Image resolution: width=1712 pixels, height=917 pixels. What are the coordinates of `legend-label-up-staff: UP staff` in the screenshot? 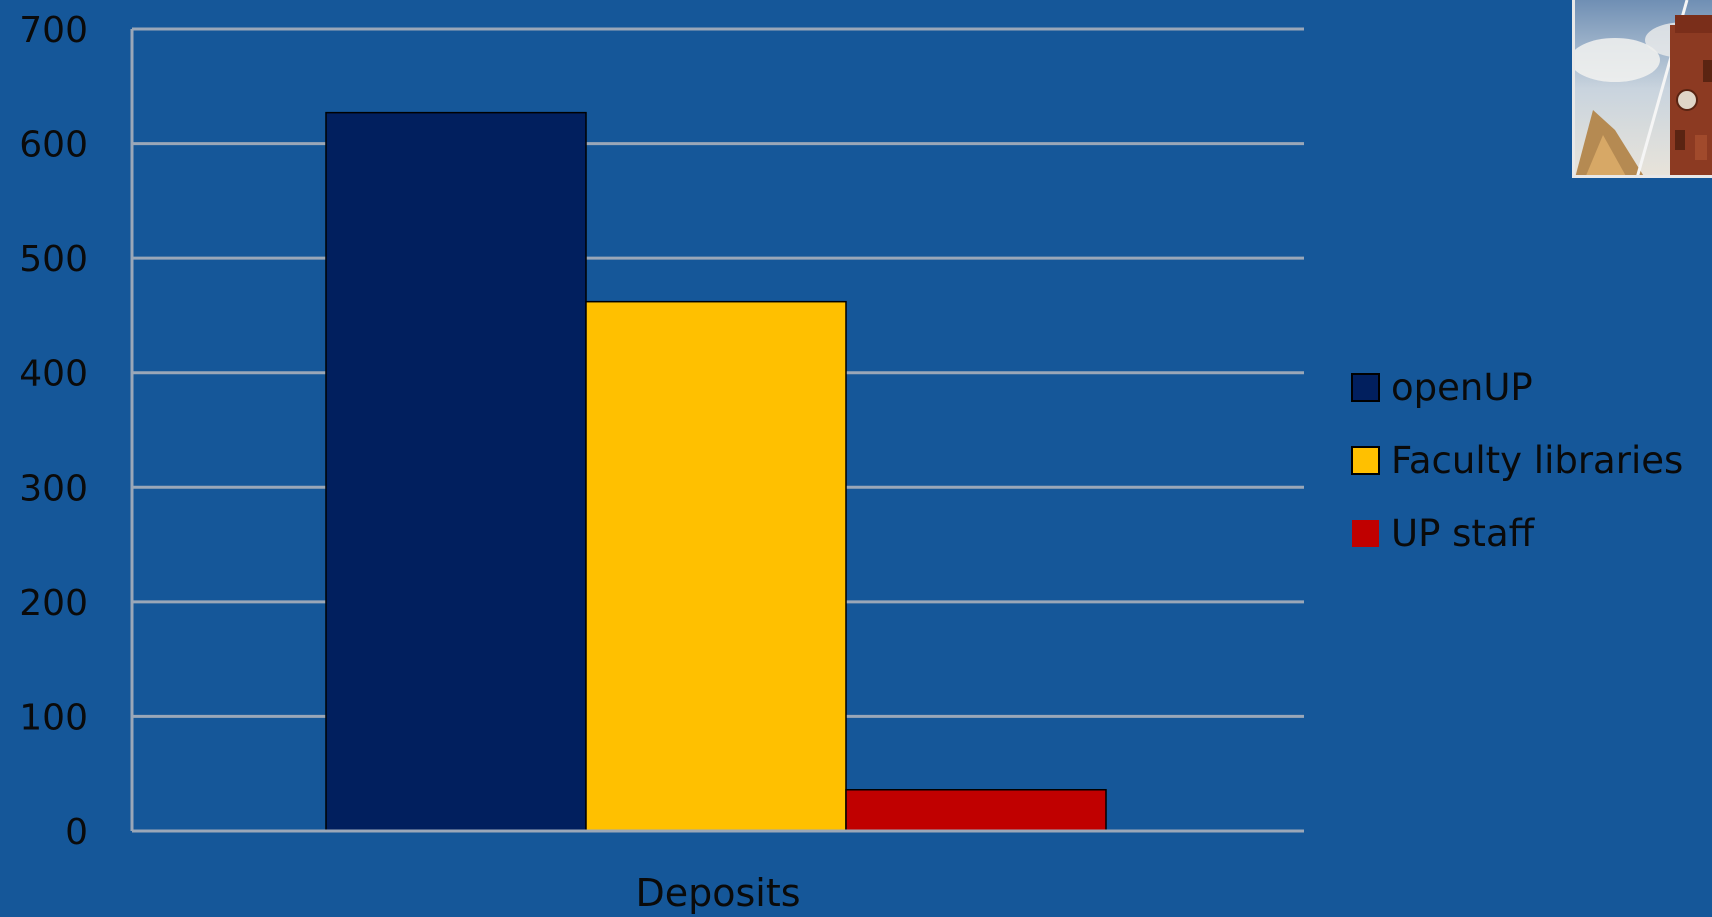 It's located at (1463, 533).